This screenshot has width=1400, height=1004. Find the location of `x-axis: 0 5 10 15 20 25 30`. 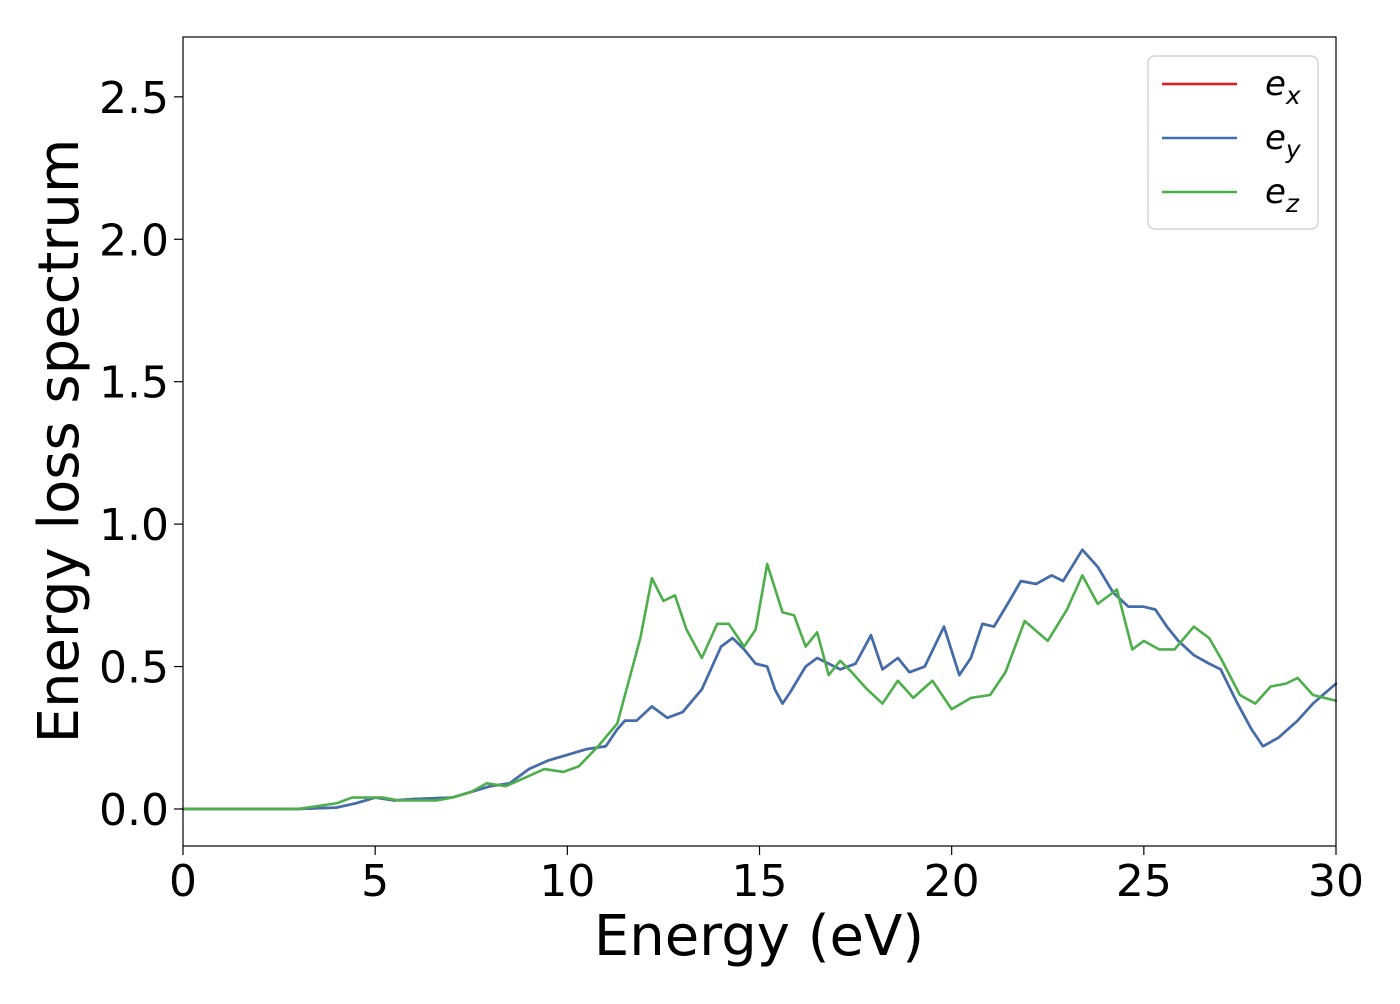

x-axis: 0 5 10 15 20 25 30 is located at coordinates (766, 876).